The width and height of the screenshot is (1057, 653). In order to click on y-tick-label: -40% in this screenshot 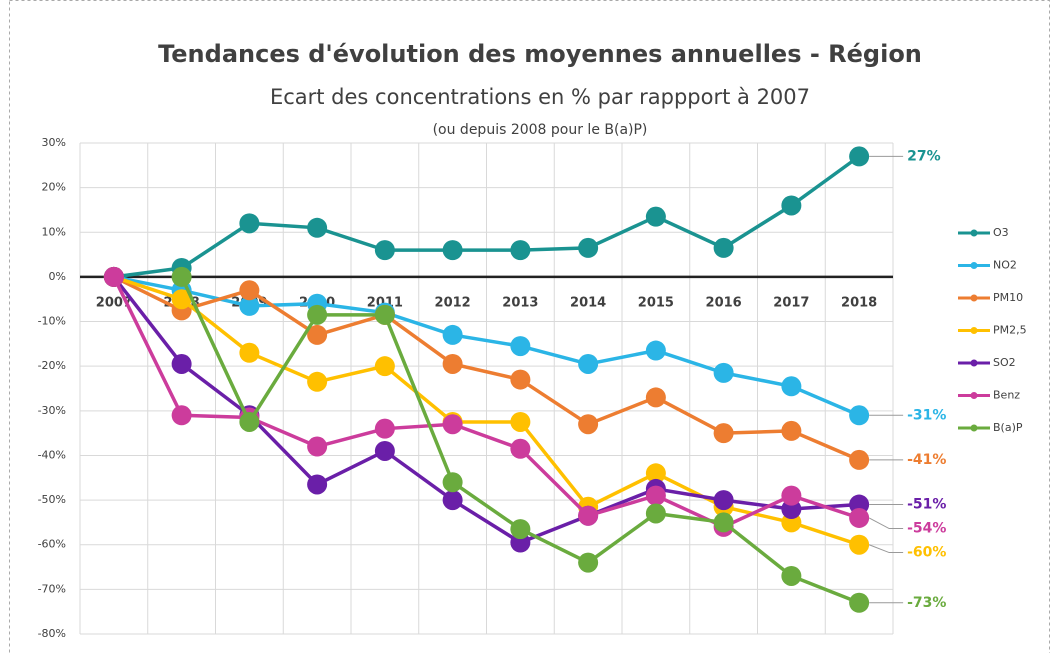, I will do `click(52, 454)`.